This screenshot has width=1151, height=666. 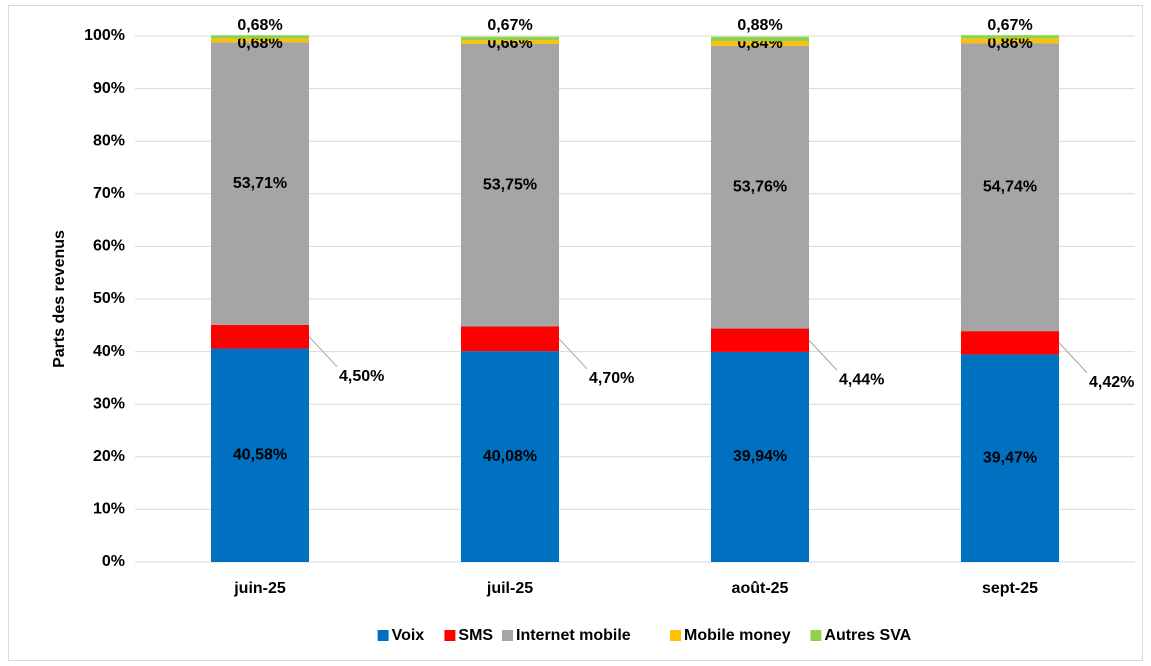 I want to click on data-label: 4,70%, so click(x=611, y=378).